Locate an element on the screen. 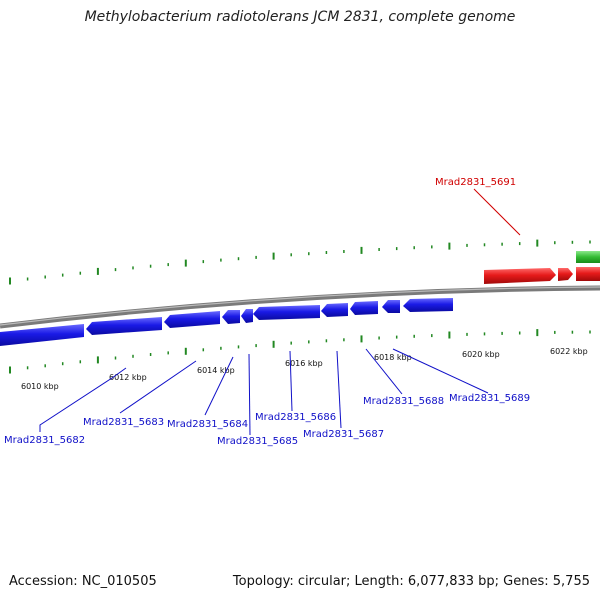 The image size is (600, 600). tick-label-6018: 6018 kbp is located at coordinates (393, 357).